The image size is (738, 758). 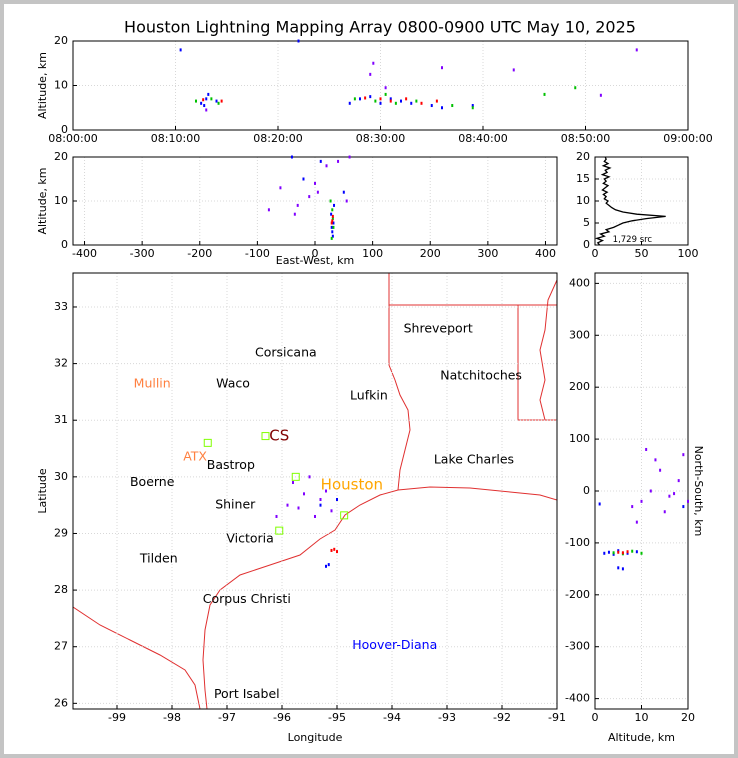 What do you see at coordinates (583, 178) in the screenshot?
I see `y-tick-label: 15` at bounding box center [583, 178].